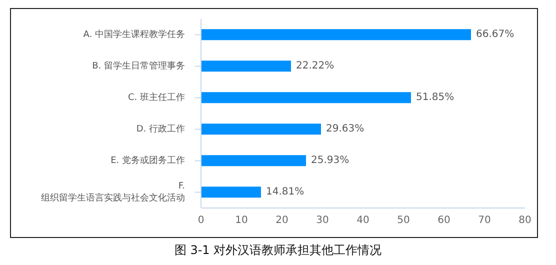 This screenshot has width=556, height=265. What do you see at coordinates (160, 128) in the screenshot?
I see `y-tick-label: D. 行政工作` at bounding box center [160, 128].